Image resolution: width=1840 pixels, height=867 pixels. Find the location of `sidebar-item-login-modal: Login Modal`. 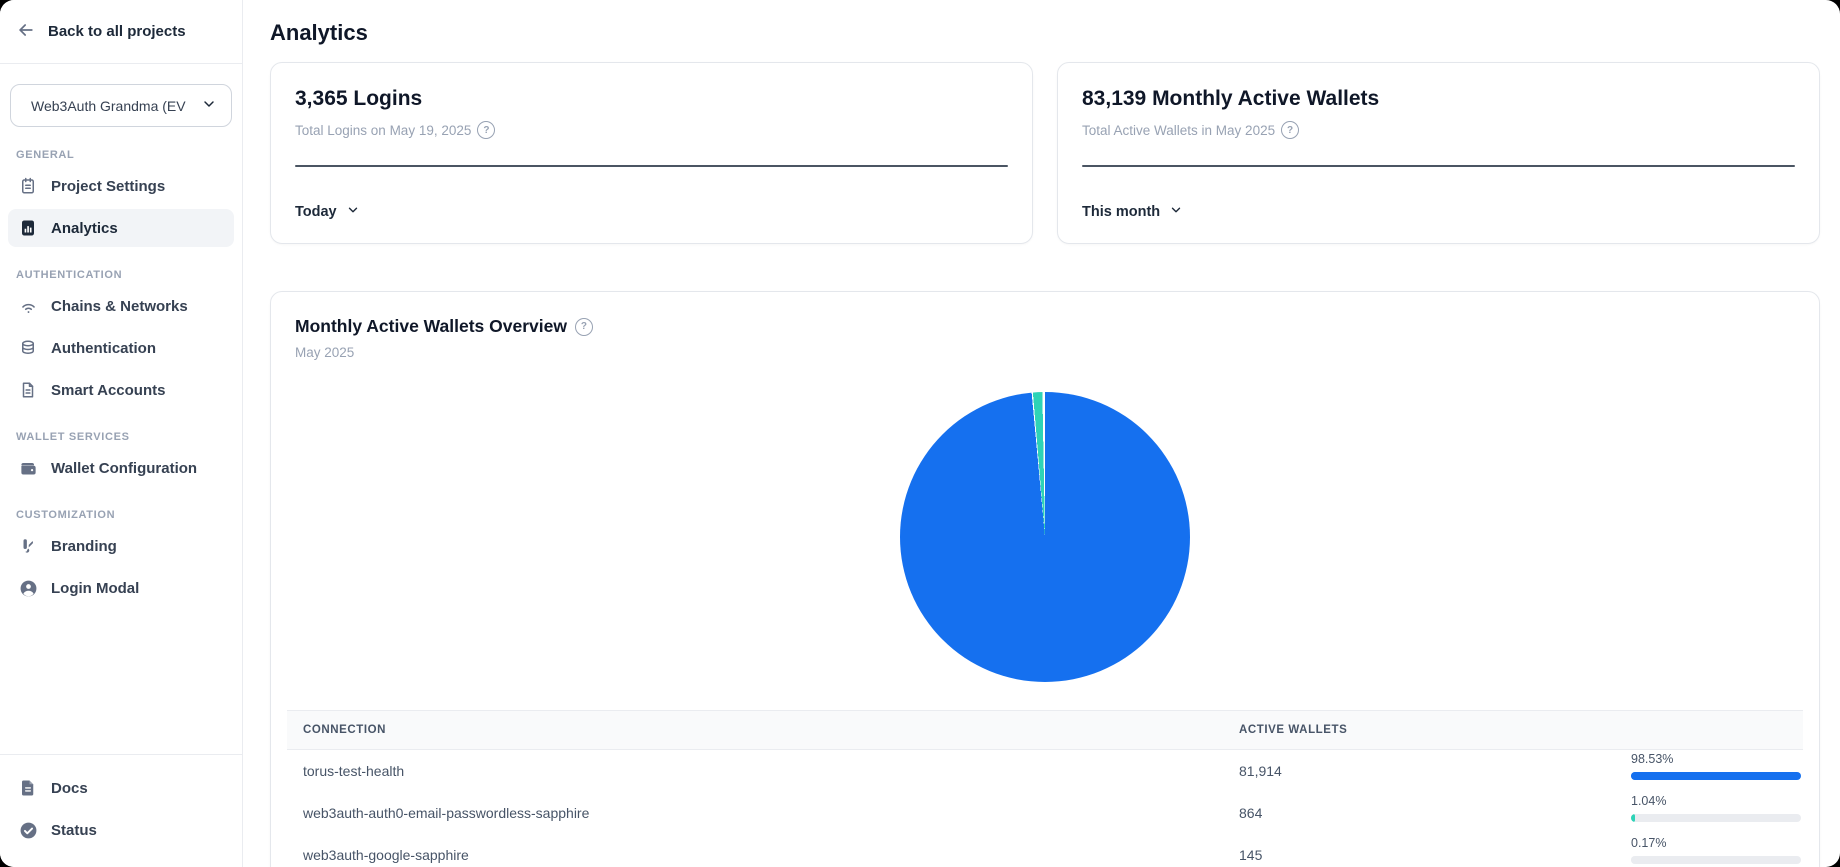

sidebar-item-login-modal: Login Modal is located at coordinates (121, 588).